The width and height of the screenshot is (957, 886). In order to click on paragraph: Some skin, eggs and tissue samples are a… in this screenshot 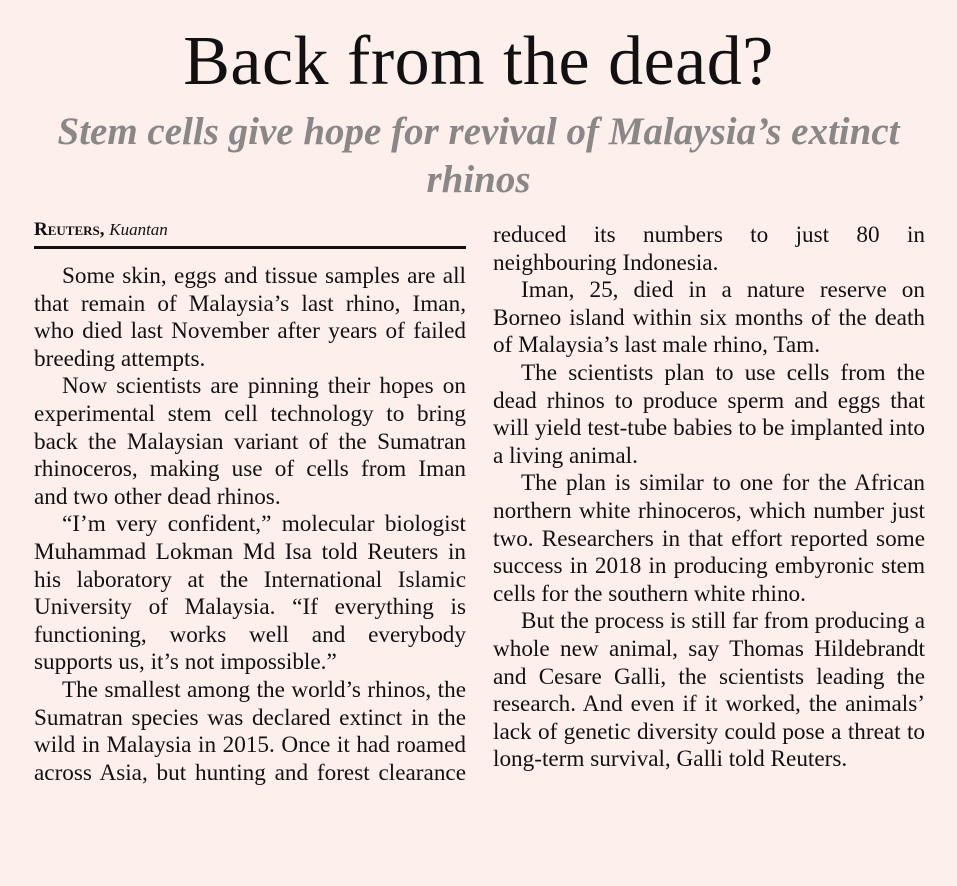, I will do `click(250, 317)`.